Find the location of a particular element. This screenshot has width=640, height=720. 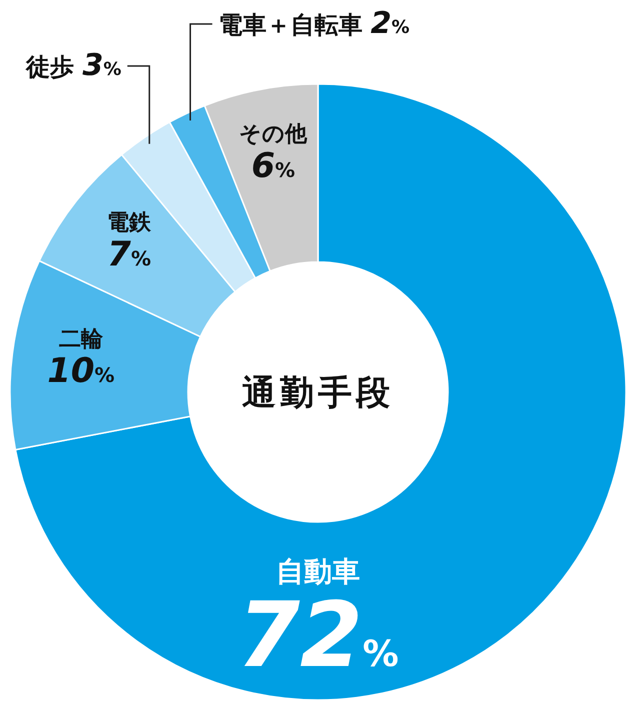

slice-label: 徒歩 is located at coordinates (53, 67).